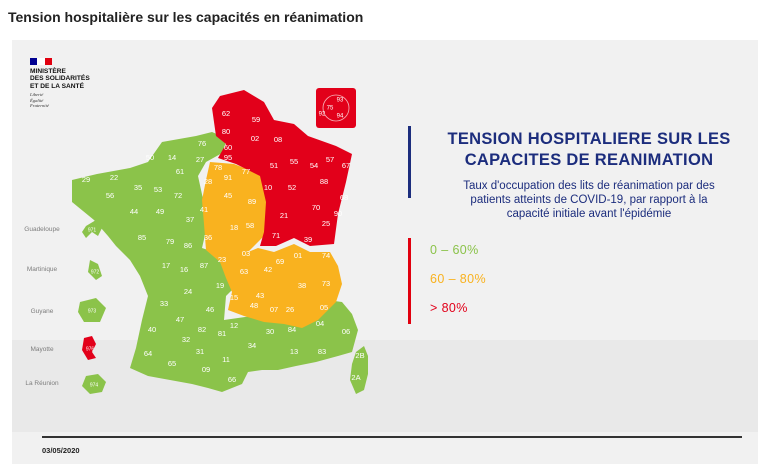  Describe the element at coordinates (218, 167) in the screenshot. I see `department-label-78: 78` at that location.